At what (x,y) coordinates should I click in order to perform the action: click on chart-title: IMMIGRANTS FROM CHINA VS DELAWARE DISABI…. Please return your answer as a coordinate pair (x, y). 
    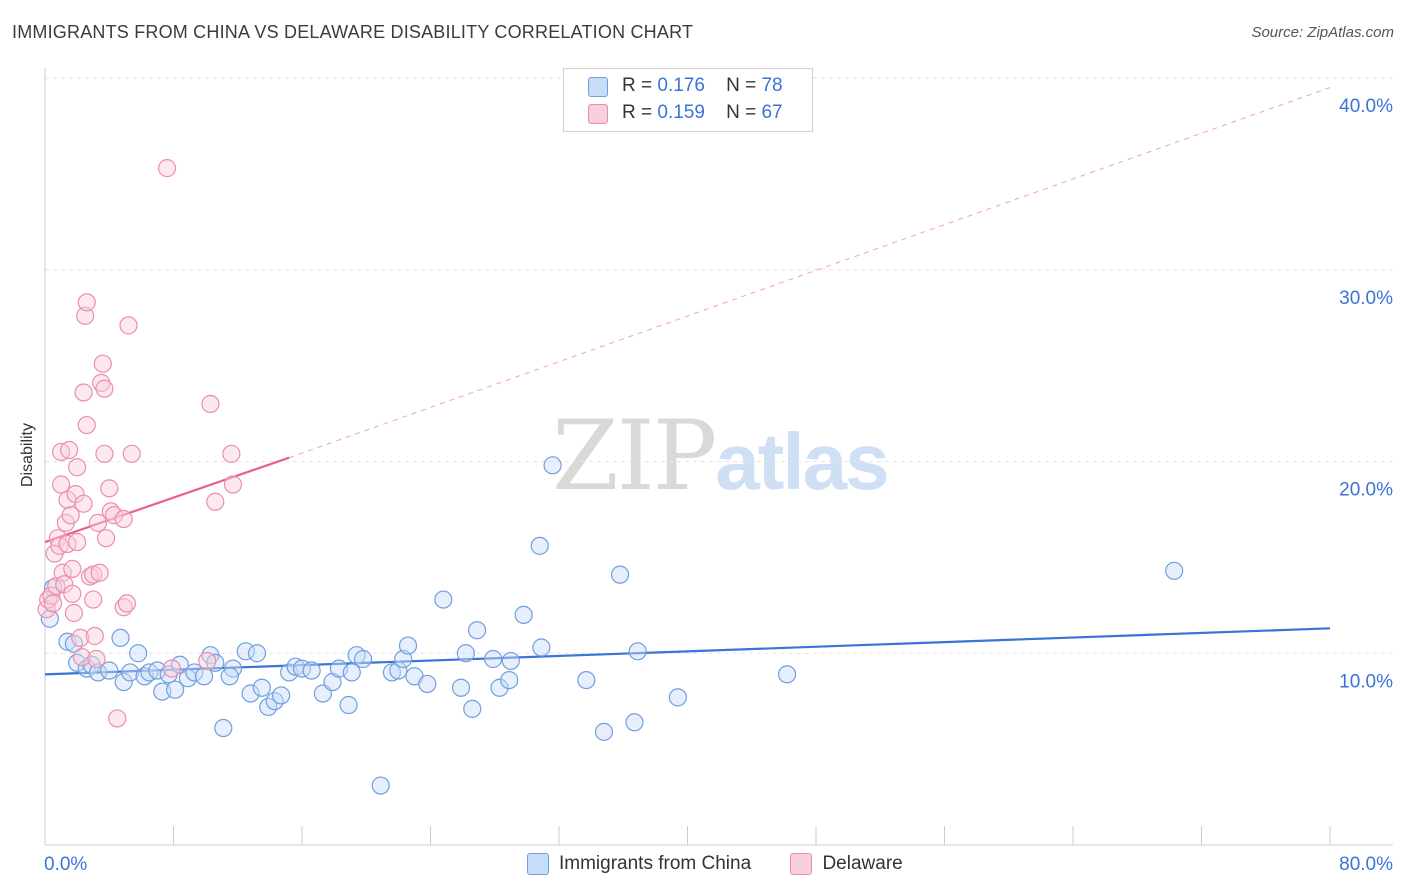
    Looking at the image, I should click on (353, 32).